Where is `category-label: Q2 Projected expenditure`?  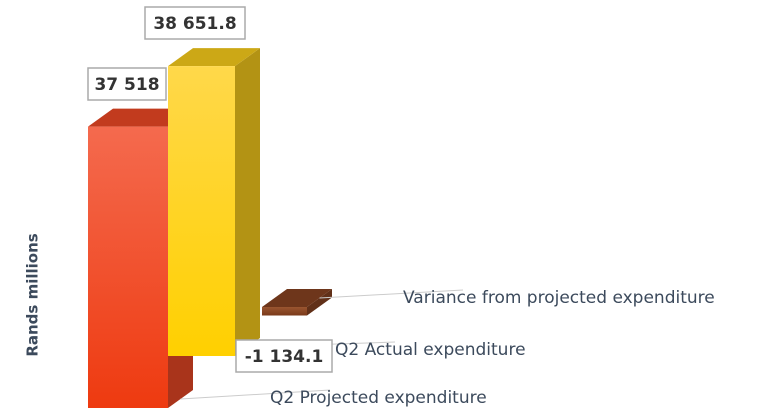 category-label: Q2 Projected expenditure is located at coordinates (378, 398).